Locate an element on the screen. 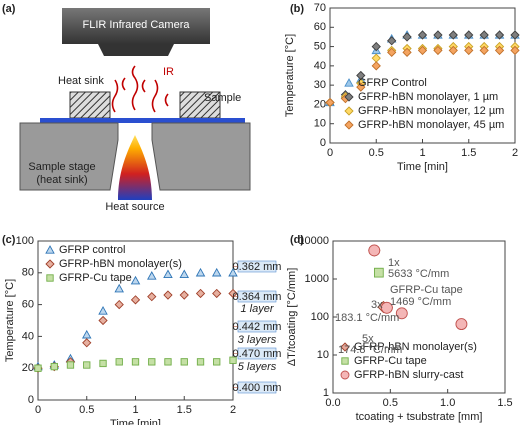 This screenshot has width=520, height=425. legend-label: GFRP-hBN slurry-cast is located at coordinates (408, 375).